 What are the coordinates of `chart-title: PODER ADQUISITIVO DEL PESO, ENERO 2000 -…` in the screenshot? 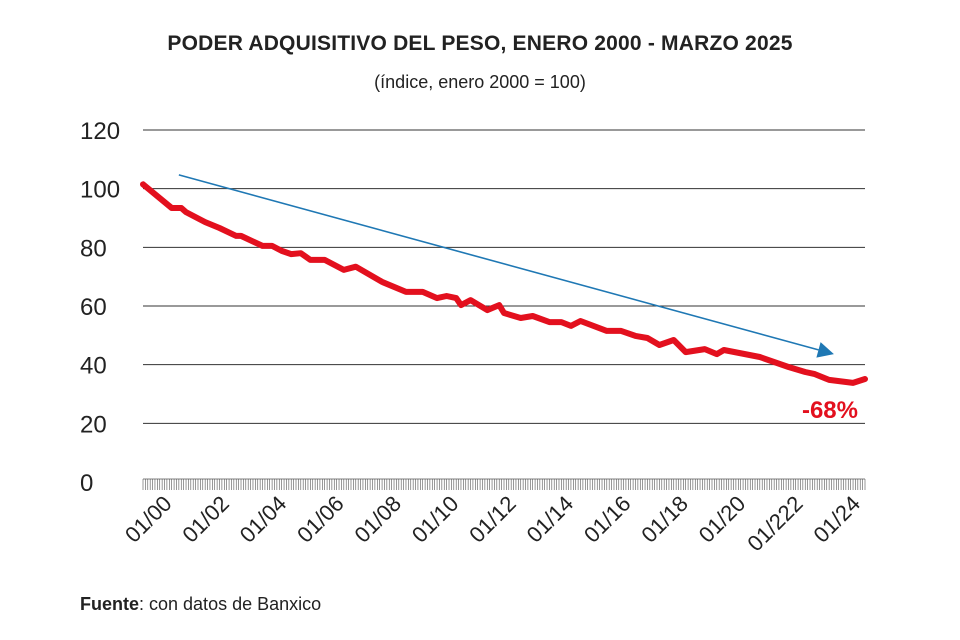 It's located at (480, 43).